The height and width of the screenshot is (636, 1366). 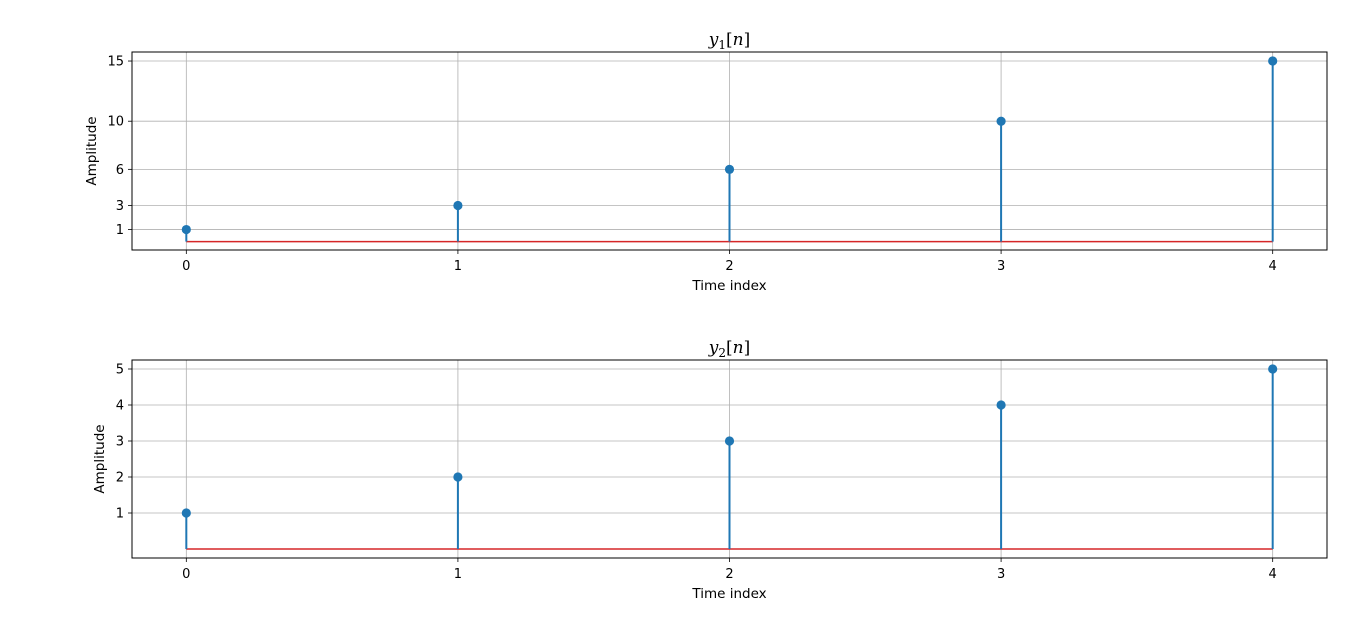 What do you see at coordinates (722, 353) in the screenshot?
I see `title-subscript: 2` at bounding box center [722, 353].